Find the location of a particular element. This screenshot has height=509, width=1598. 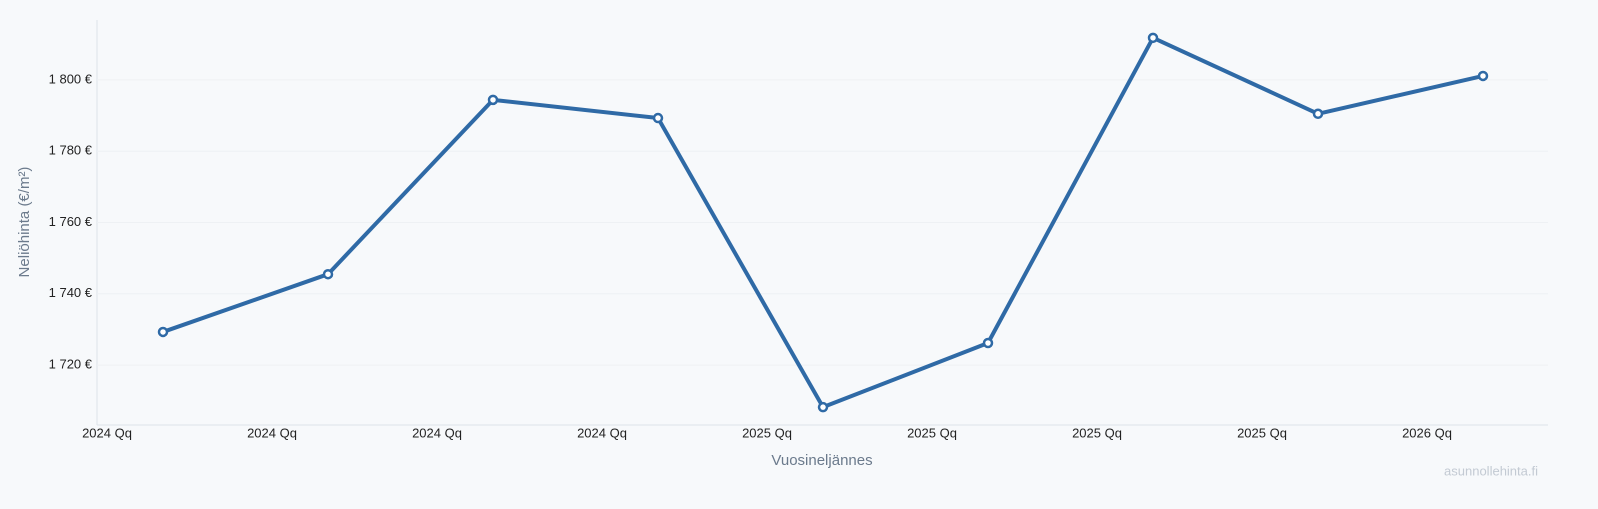

watermark: asunnollehinta.fi is located at coordinates (1491, 470).